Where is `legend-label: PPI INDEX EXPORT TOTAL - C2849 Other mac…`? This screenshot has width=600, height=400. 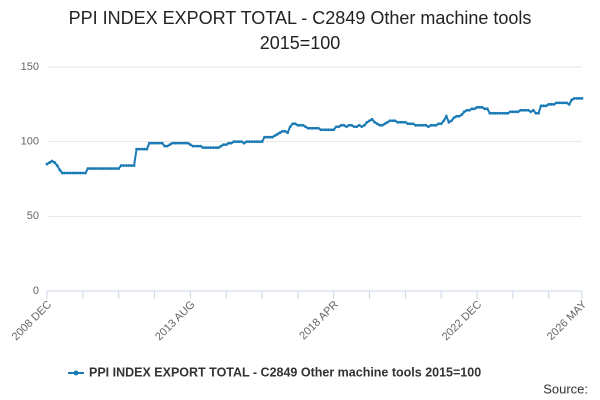
legend-label: PPI INDEX EXPORT TOTAL - C2849 Other mac… is located at coordinates (285, 372).